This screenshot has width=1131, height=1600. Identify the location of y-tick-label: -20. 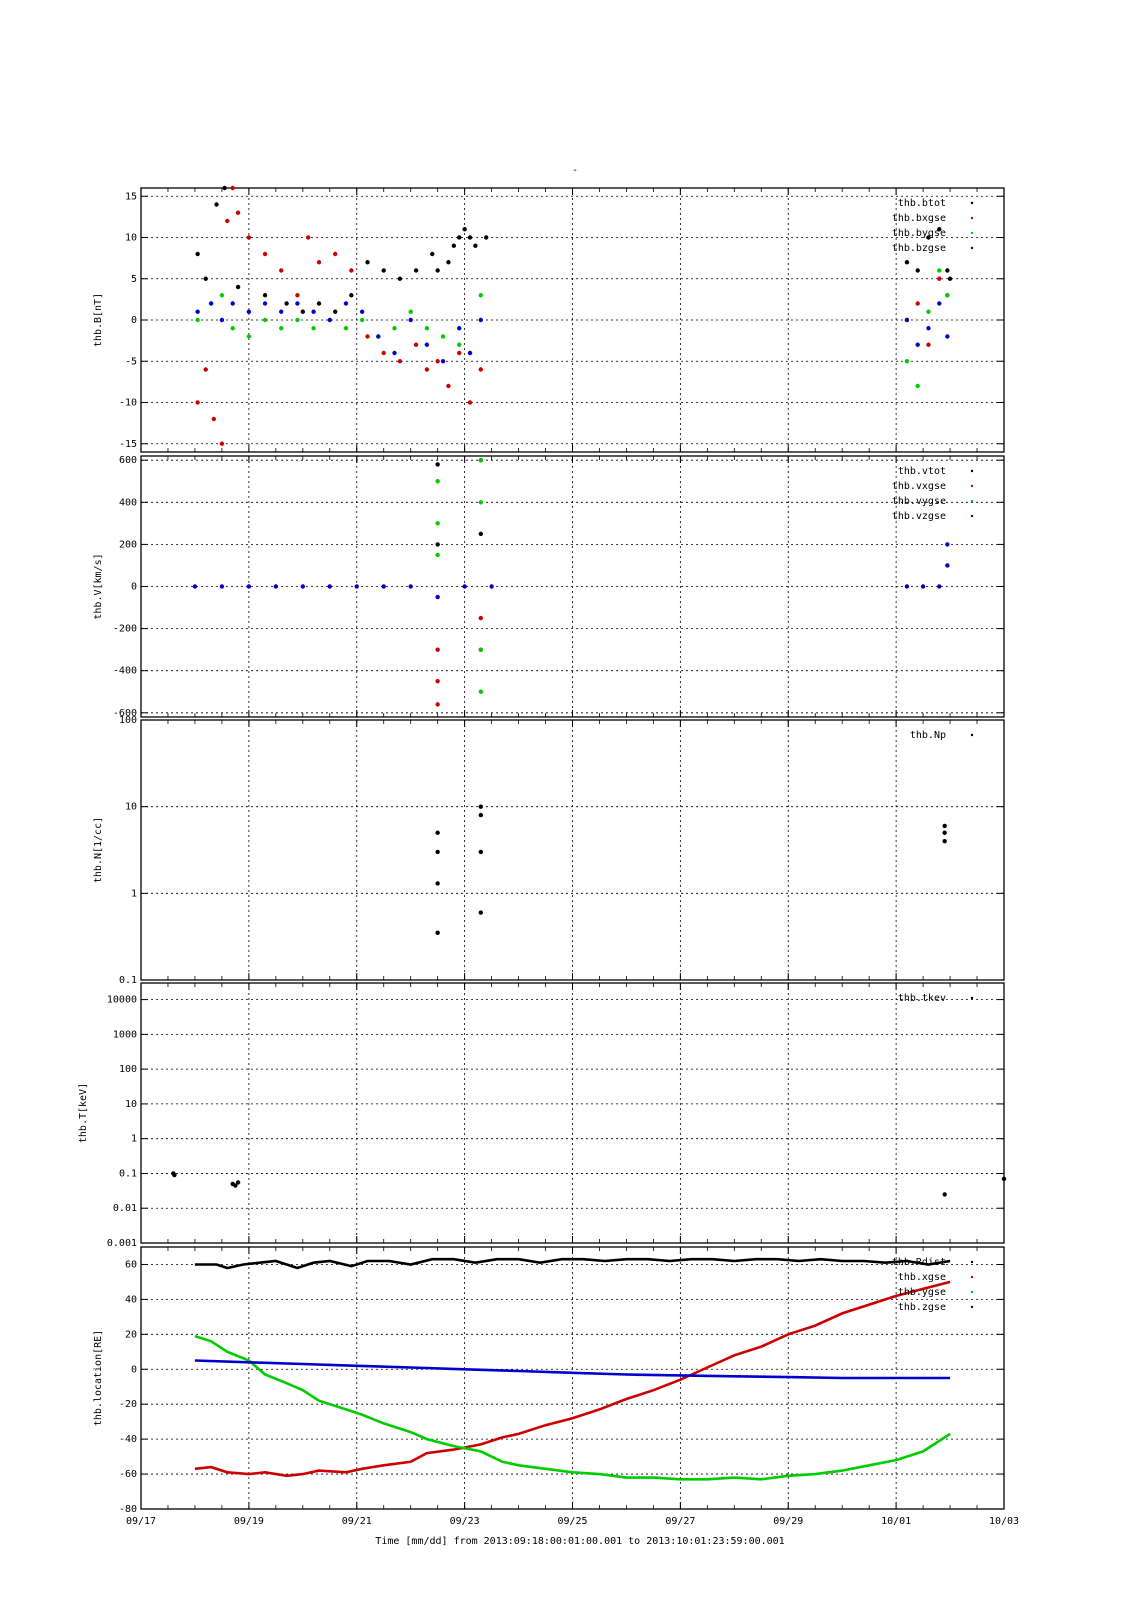
(128, 1404).